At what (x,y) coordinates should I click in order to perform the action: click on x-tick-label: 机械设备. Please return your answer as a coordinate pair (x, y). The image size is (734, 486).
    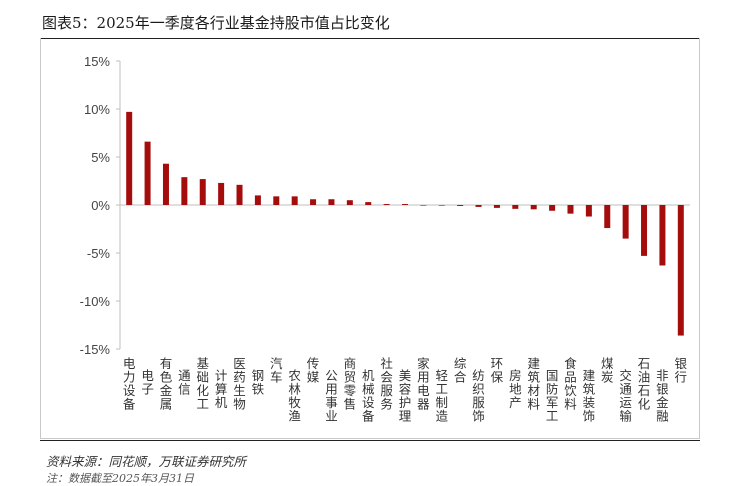
    Looking at the image, I should click on (368, 396).